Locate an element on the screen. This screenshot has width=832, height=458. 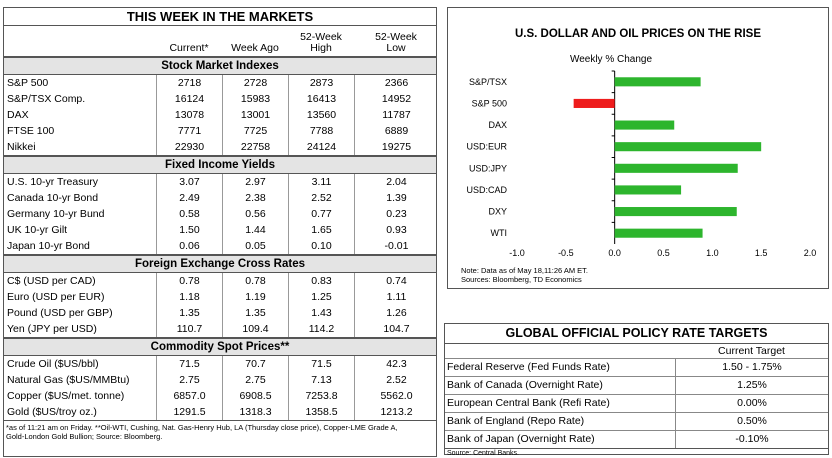
row-value: 24124 is located at coordinates (321, 147).